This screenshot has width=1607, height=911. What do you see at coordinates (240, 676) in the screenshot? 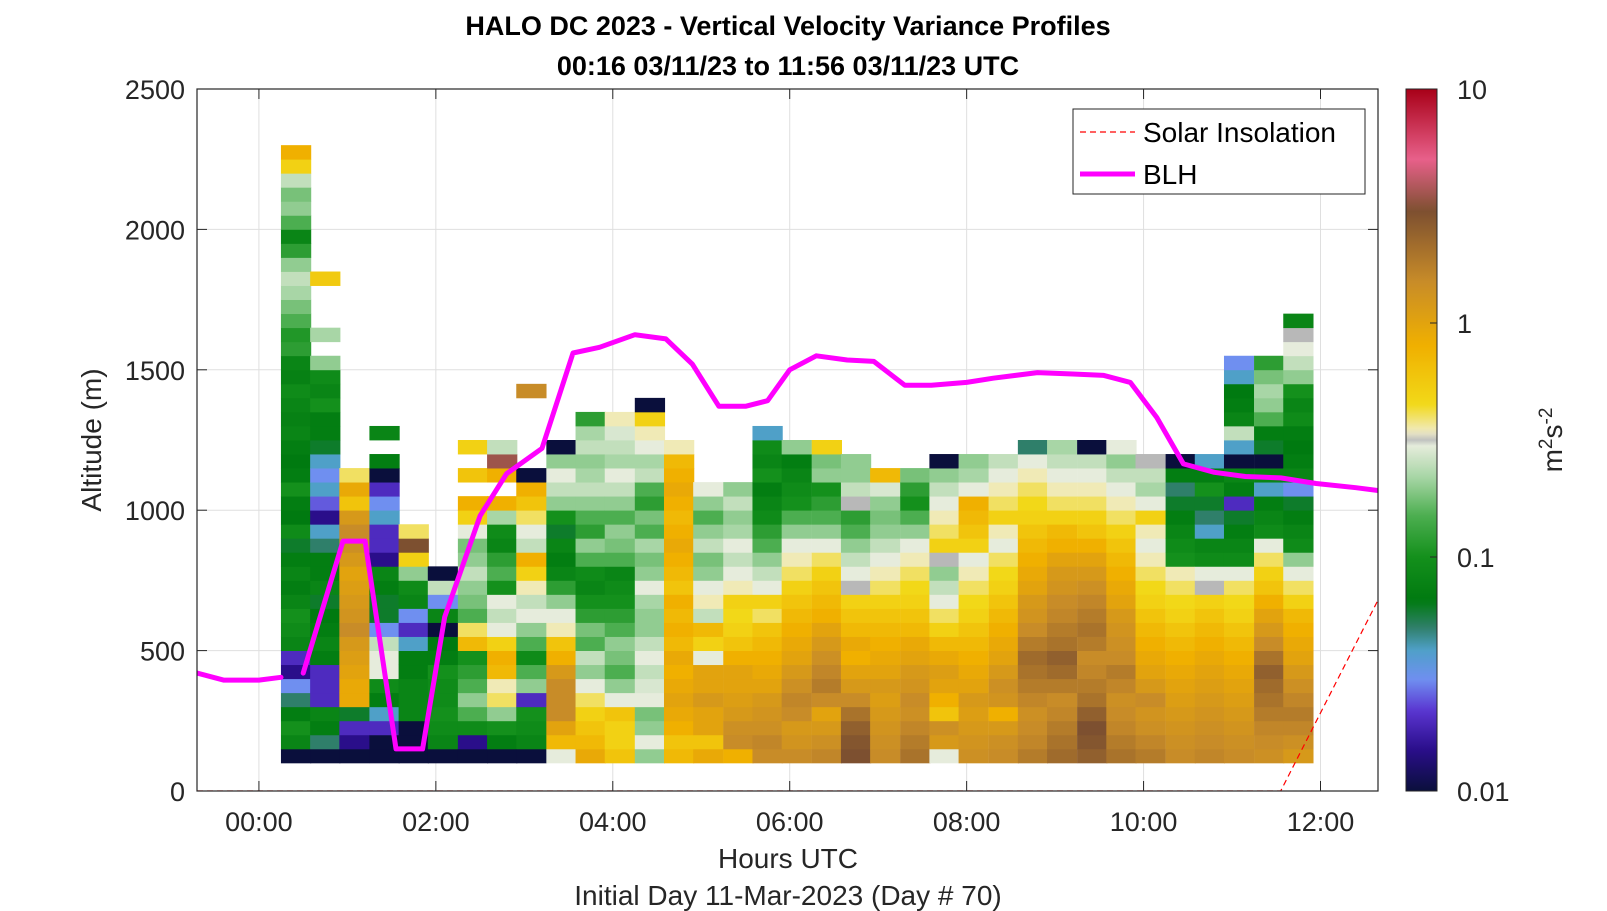
I see `blh-line` at bounding box center [240, 676].